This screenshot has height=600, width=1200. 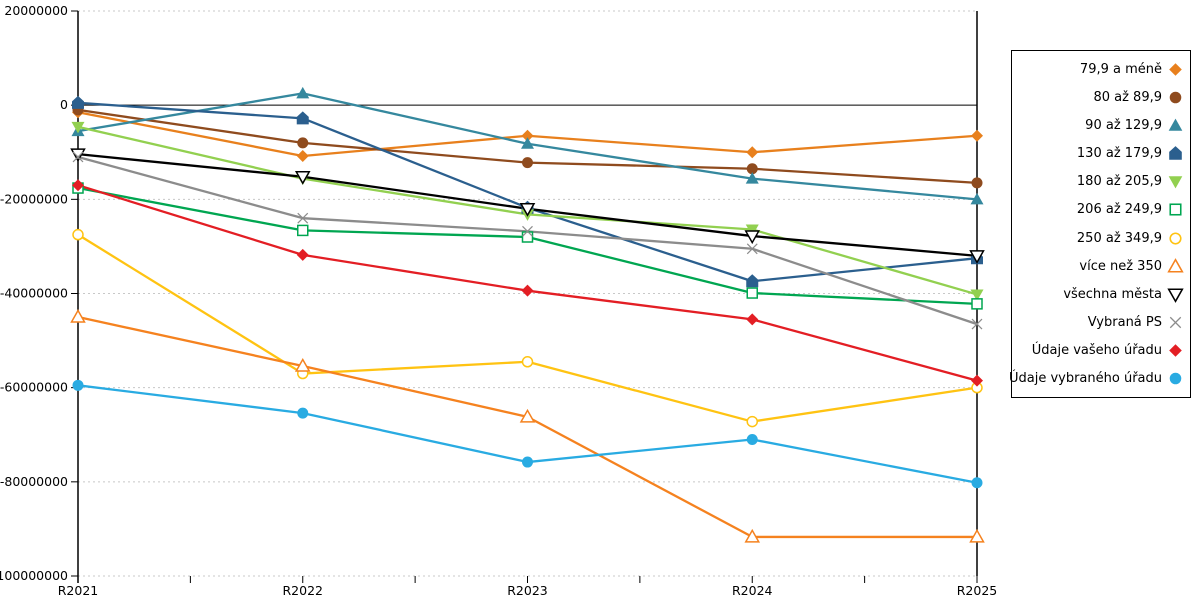 What do you see at coordinates (1175, 125) in the screenshot?
I see `triangle-up-marker-icon` at bounding box center [1175, 125].